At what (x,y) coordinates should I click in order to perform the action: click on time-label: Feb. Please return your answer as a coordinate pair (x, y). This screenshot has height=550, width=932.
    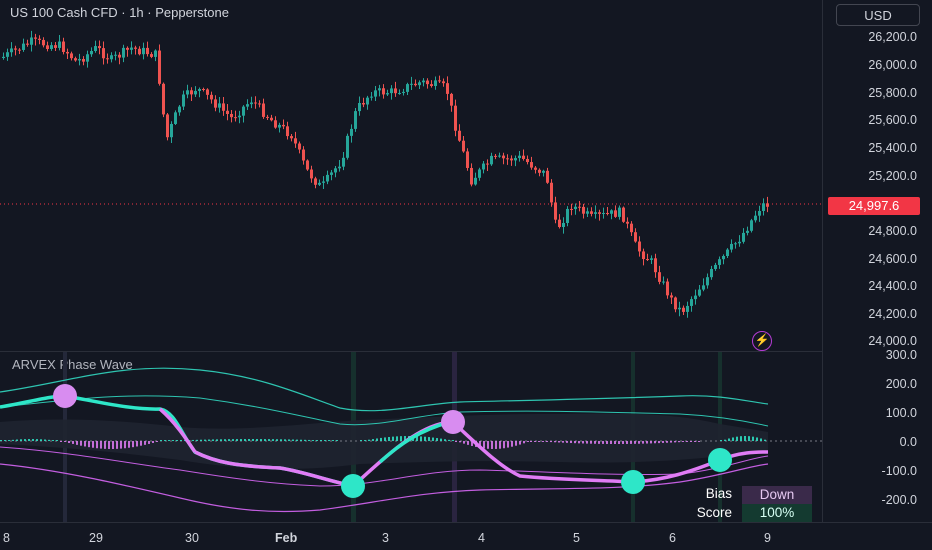
    Looking at the image, I should click on (286, 538).